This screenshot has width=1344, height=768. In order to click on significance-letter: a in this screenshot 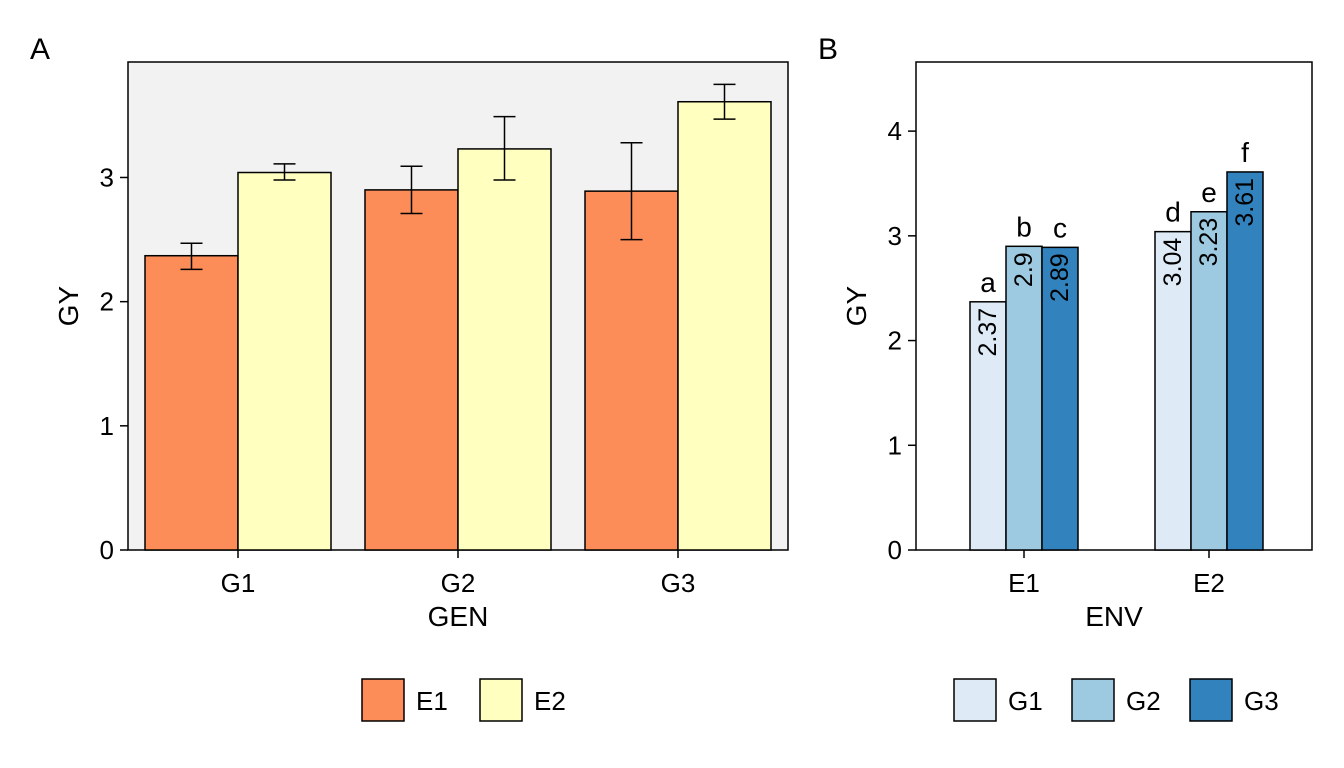, I will do `click(988, 282)`.